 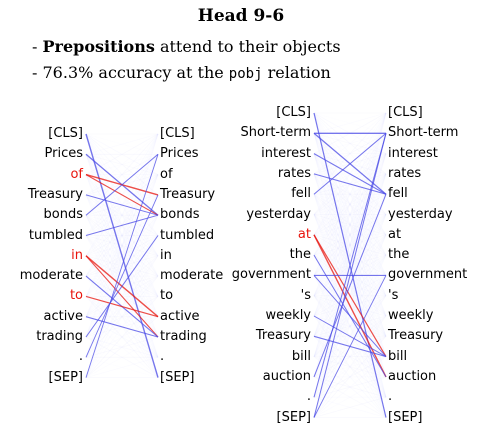 What do you see at coordinates (65, 377) in the screenshot?
I see `token-source-left: [SEP]` at bounding box center [65, 377].